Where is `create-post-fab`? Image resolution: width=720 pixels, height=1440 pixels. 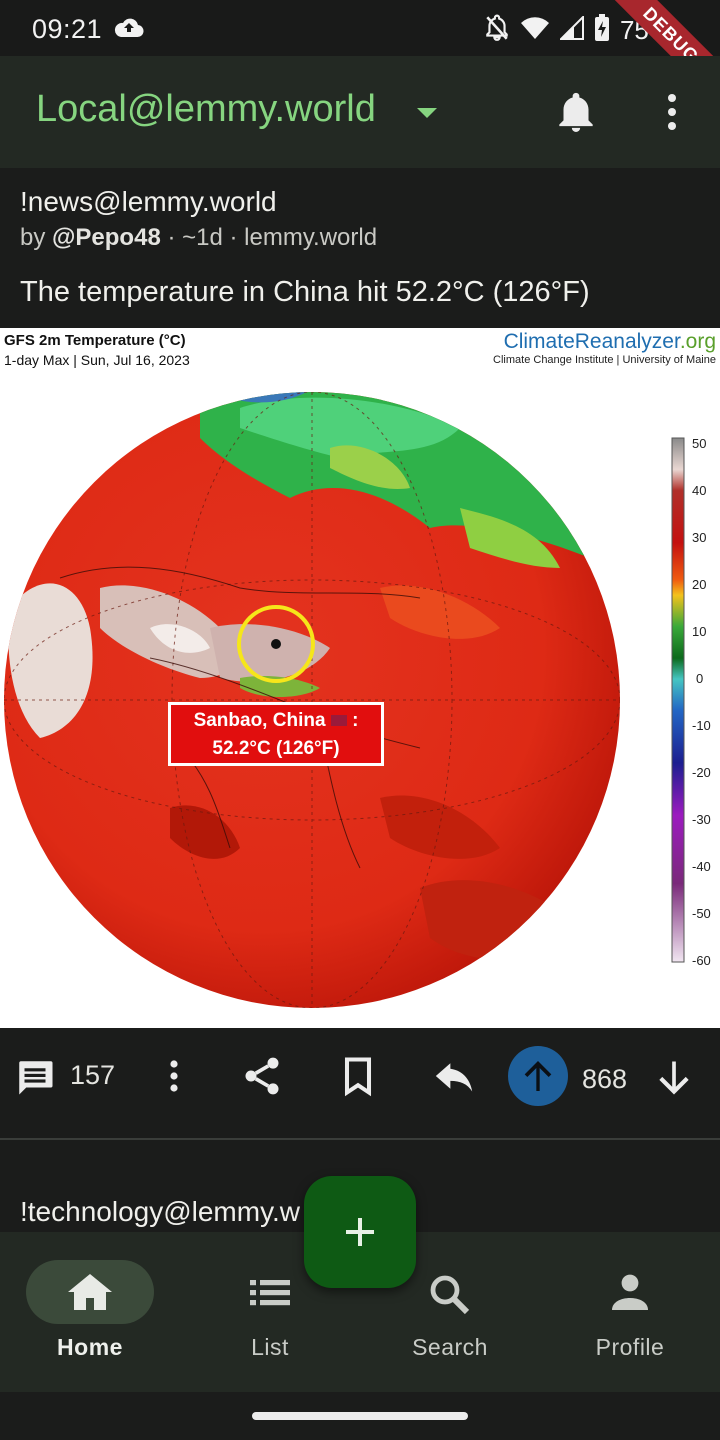
create-post-fab is located at coordinates (360, 1232).